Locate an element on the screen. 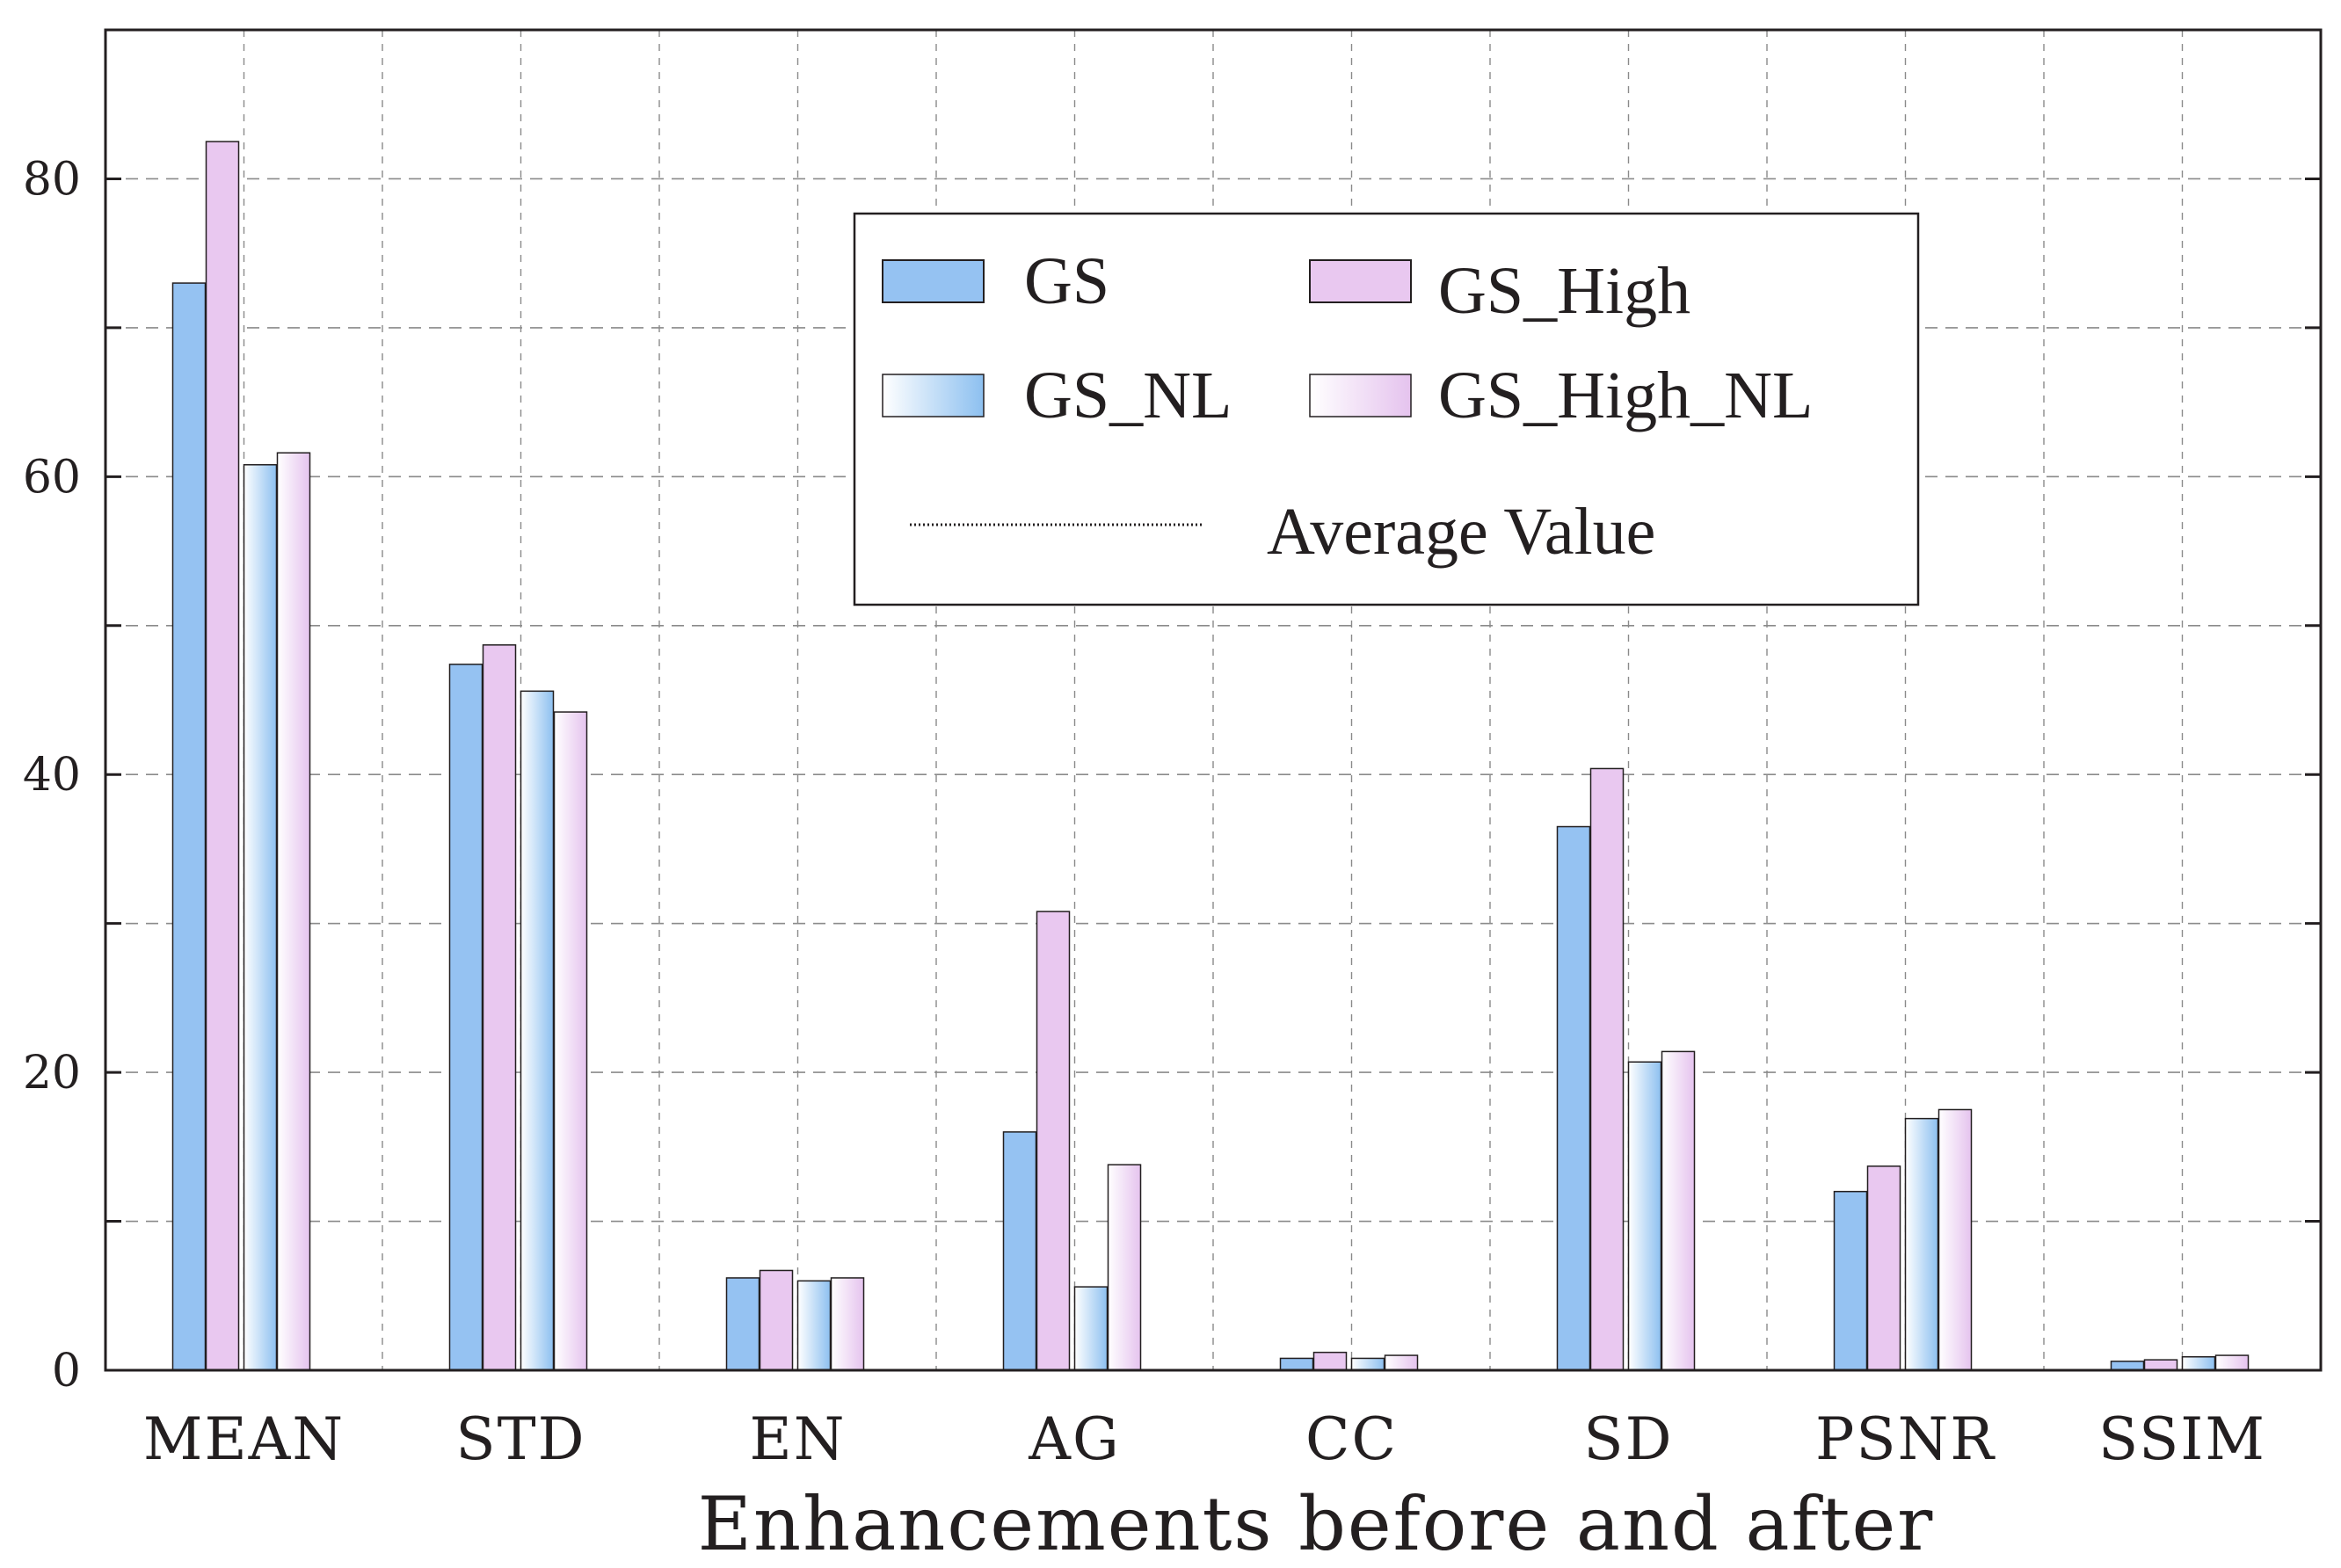 Image resolution: width=2341 pixels, height=1568 pixels. bar-gs-ssim is located at coordinates (2127, 1366).